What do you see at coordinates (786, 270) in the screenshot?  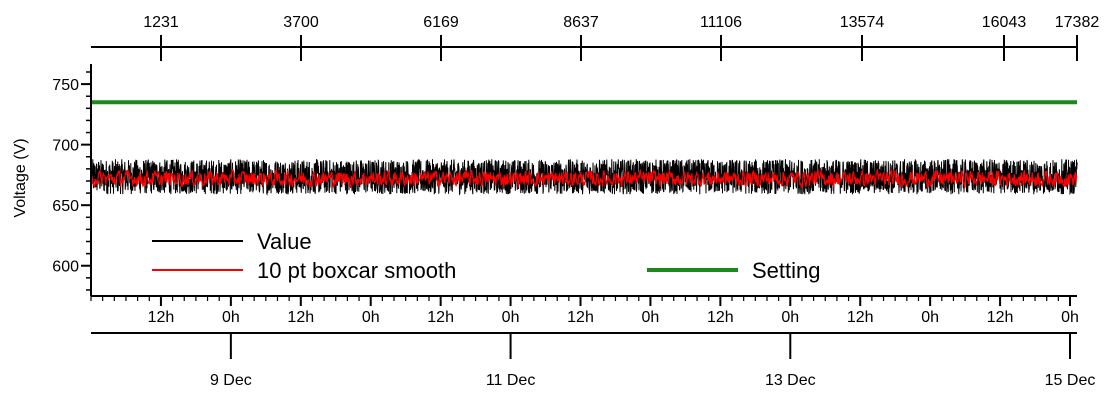 I see `legend-label-setting: Setting` at bounding box center [786, 270].